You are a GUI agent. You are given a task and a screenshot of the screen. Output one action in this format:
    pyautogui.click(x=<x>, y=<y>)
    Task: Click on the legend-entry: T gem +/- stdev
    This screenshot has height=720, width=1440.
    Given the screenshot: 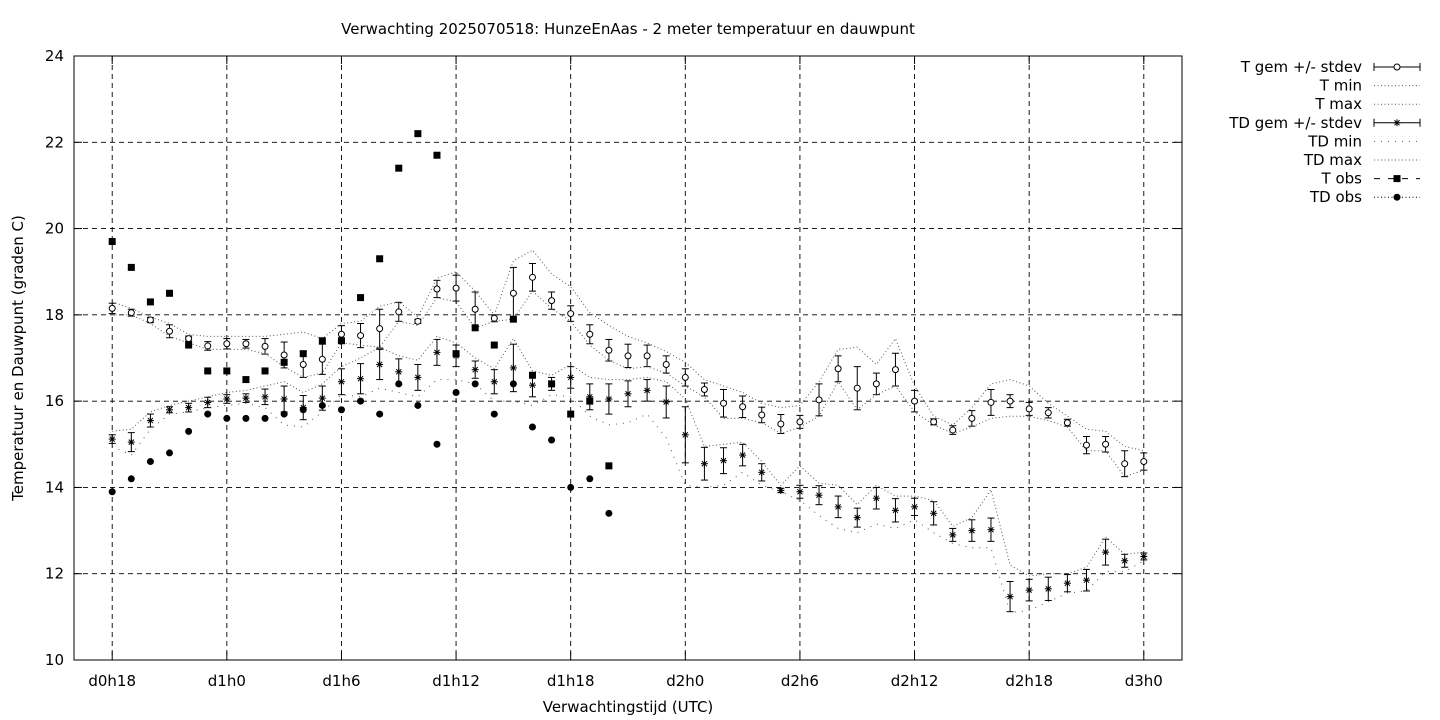 What is the action you would take?
    pyautogui.click(x=1330, y=67)
    